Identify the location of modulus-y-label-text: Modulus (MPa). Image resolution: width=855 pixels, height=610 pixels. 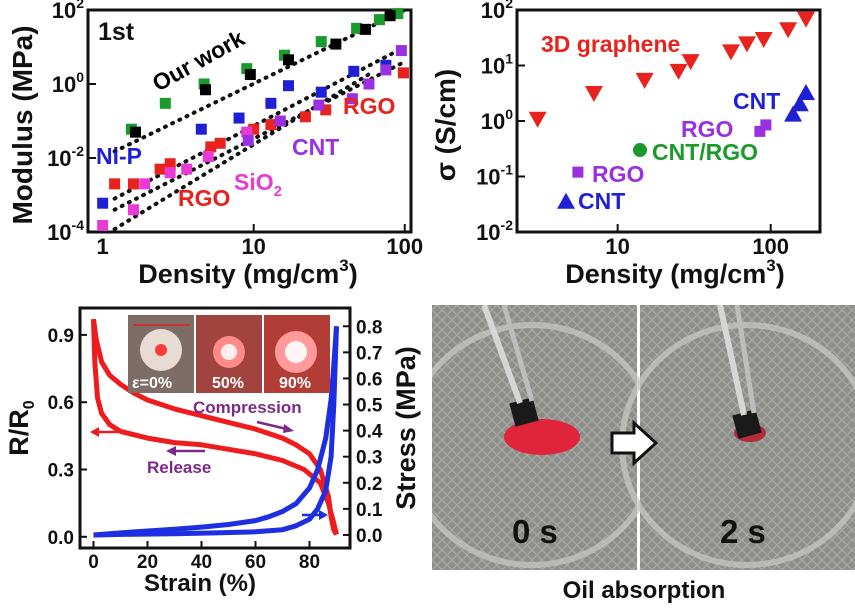
(22, 124).